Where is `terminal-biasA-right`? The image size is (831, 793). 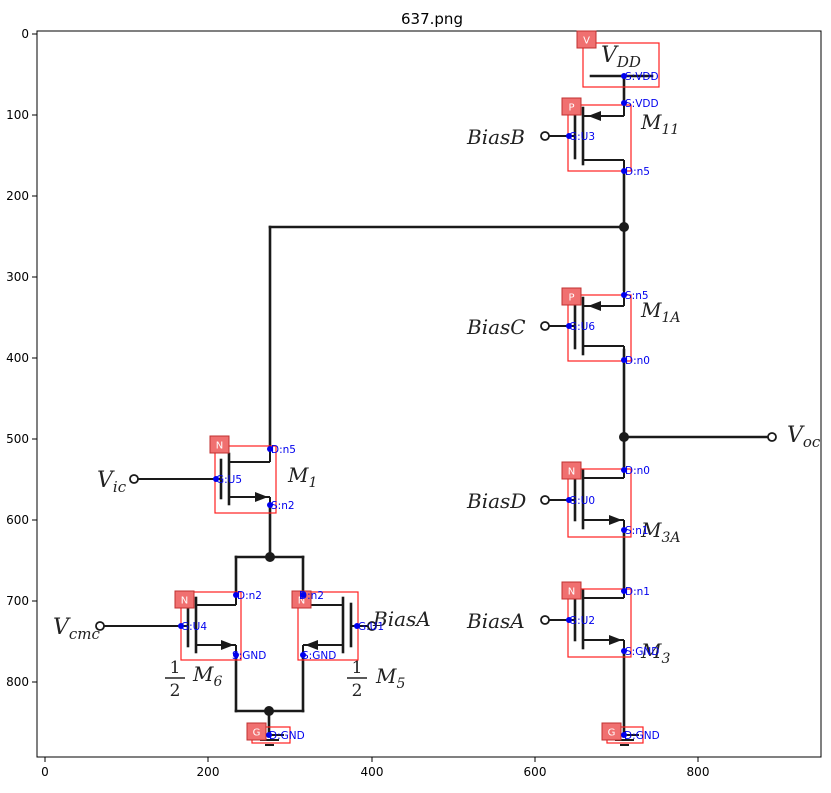
terminal-biasA-right is located at coordinates (545, 620).